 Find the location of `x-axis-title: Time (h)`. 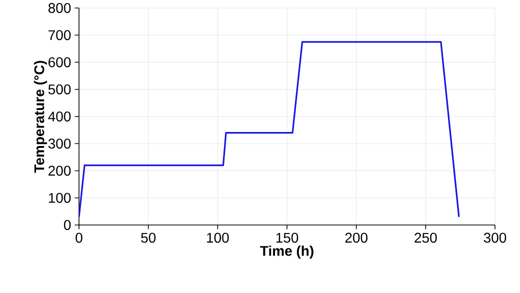

x-axis-title: Time (h) is located at coordinates (287, 252).